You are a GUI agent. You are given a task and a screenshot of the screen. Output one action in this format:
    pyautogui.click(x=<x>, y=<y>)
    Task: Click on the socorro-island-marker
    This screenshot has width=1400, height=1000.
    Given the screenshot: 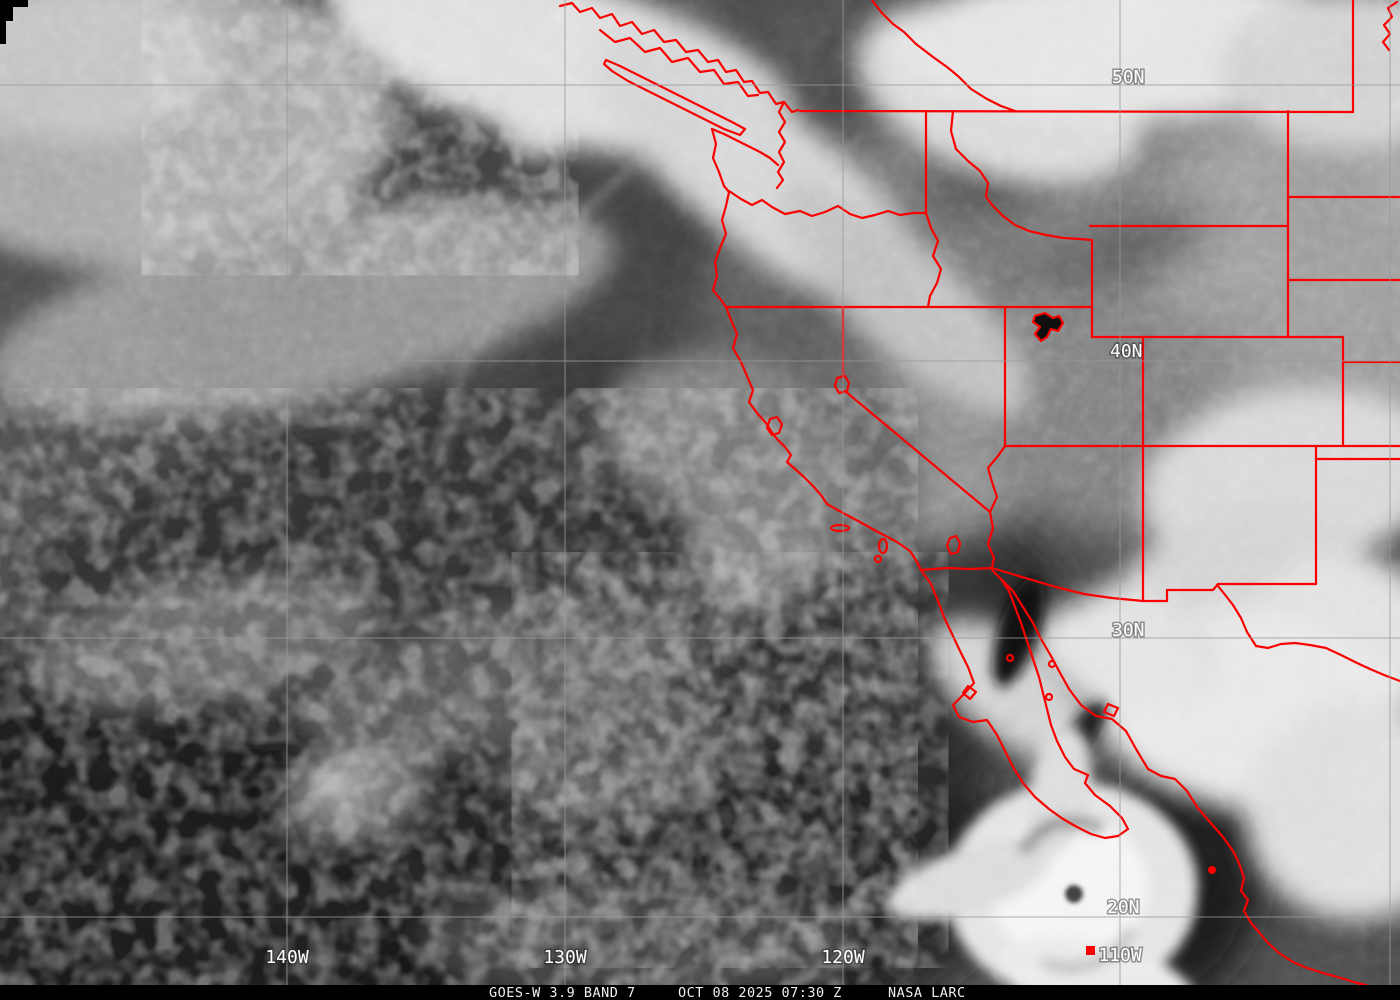 What is the action you would take?
    pyautogui.click(x=1090, y=950)
    